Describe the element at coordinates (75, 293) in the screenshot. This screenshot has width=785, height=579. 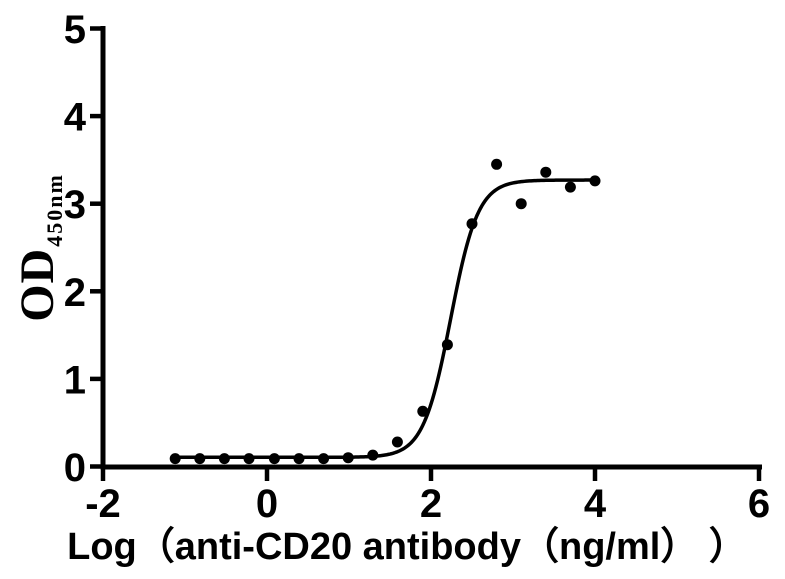
I see `y-tick-label: 2` at that location.